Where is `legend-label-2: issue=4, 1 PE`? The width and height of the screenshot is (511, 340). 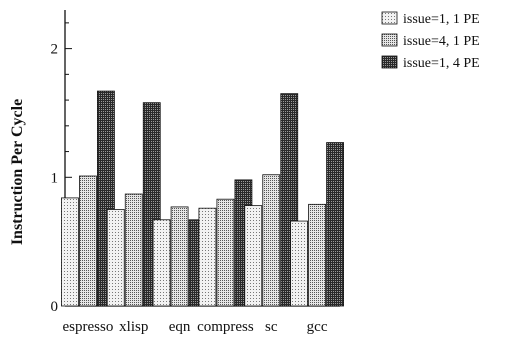 legend-label-2: issue=4, 1 PE is located at coordinates (441, 41).